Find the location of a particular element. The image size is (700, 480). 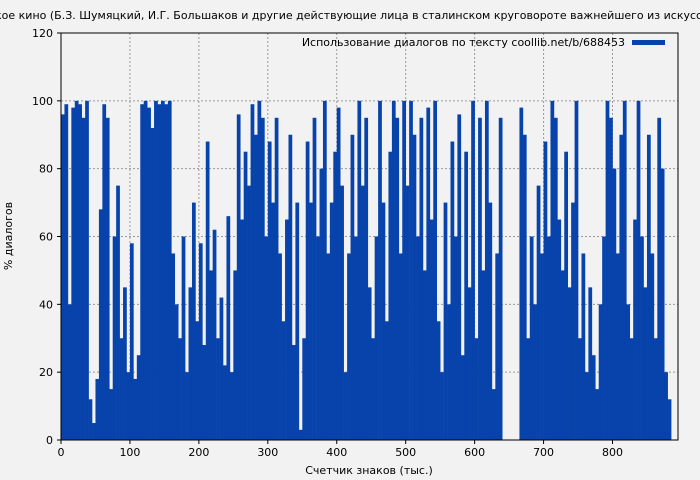

x-tick-label: 100 is located at coordinates (129, 452).